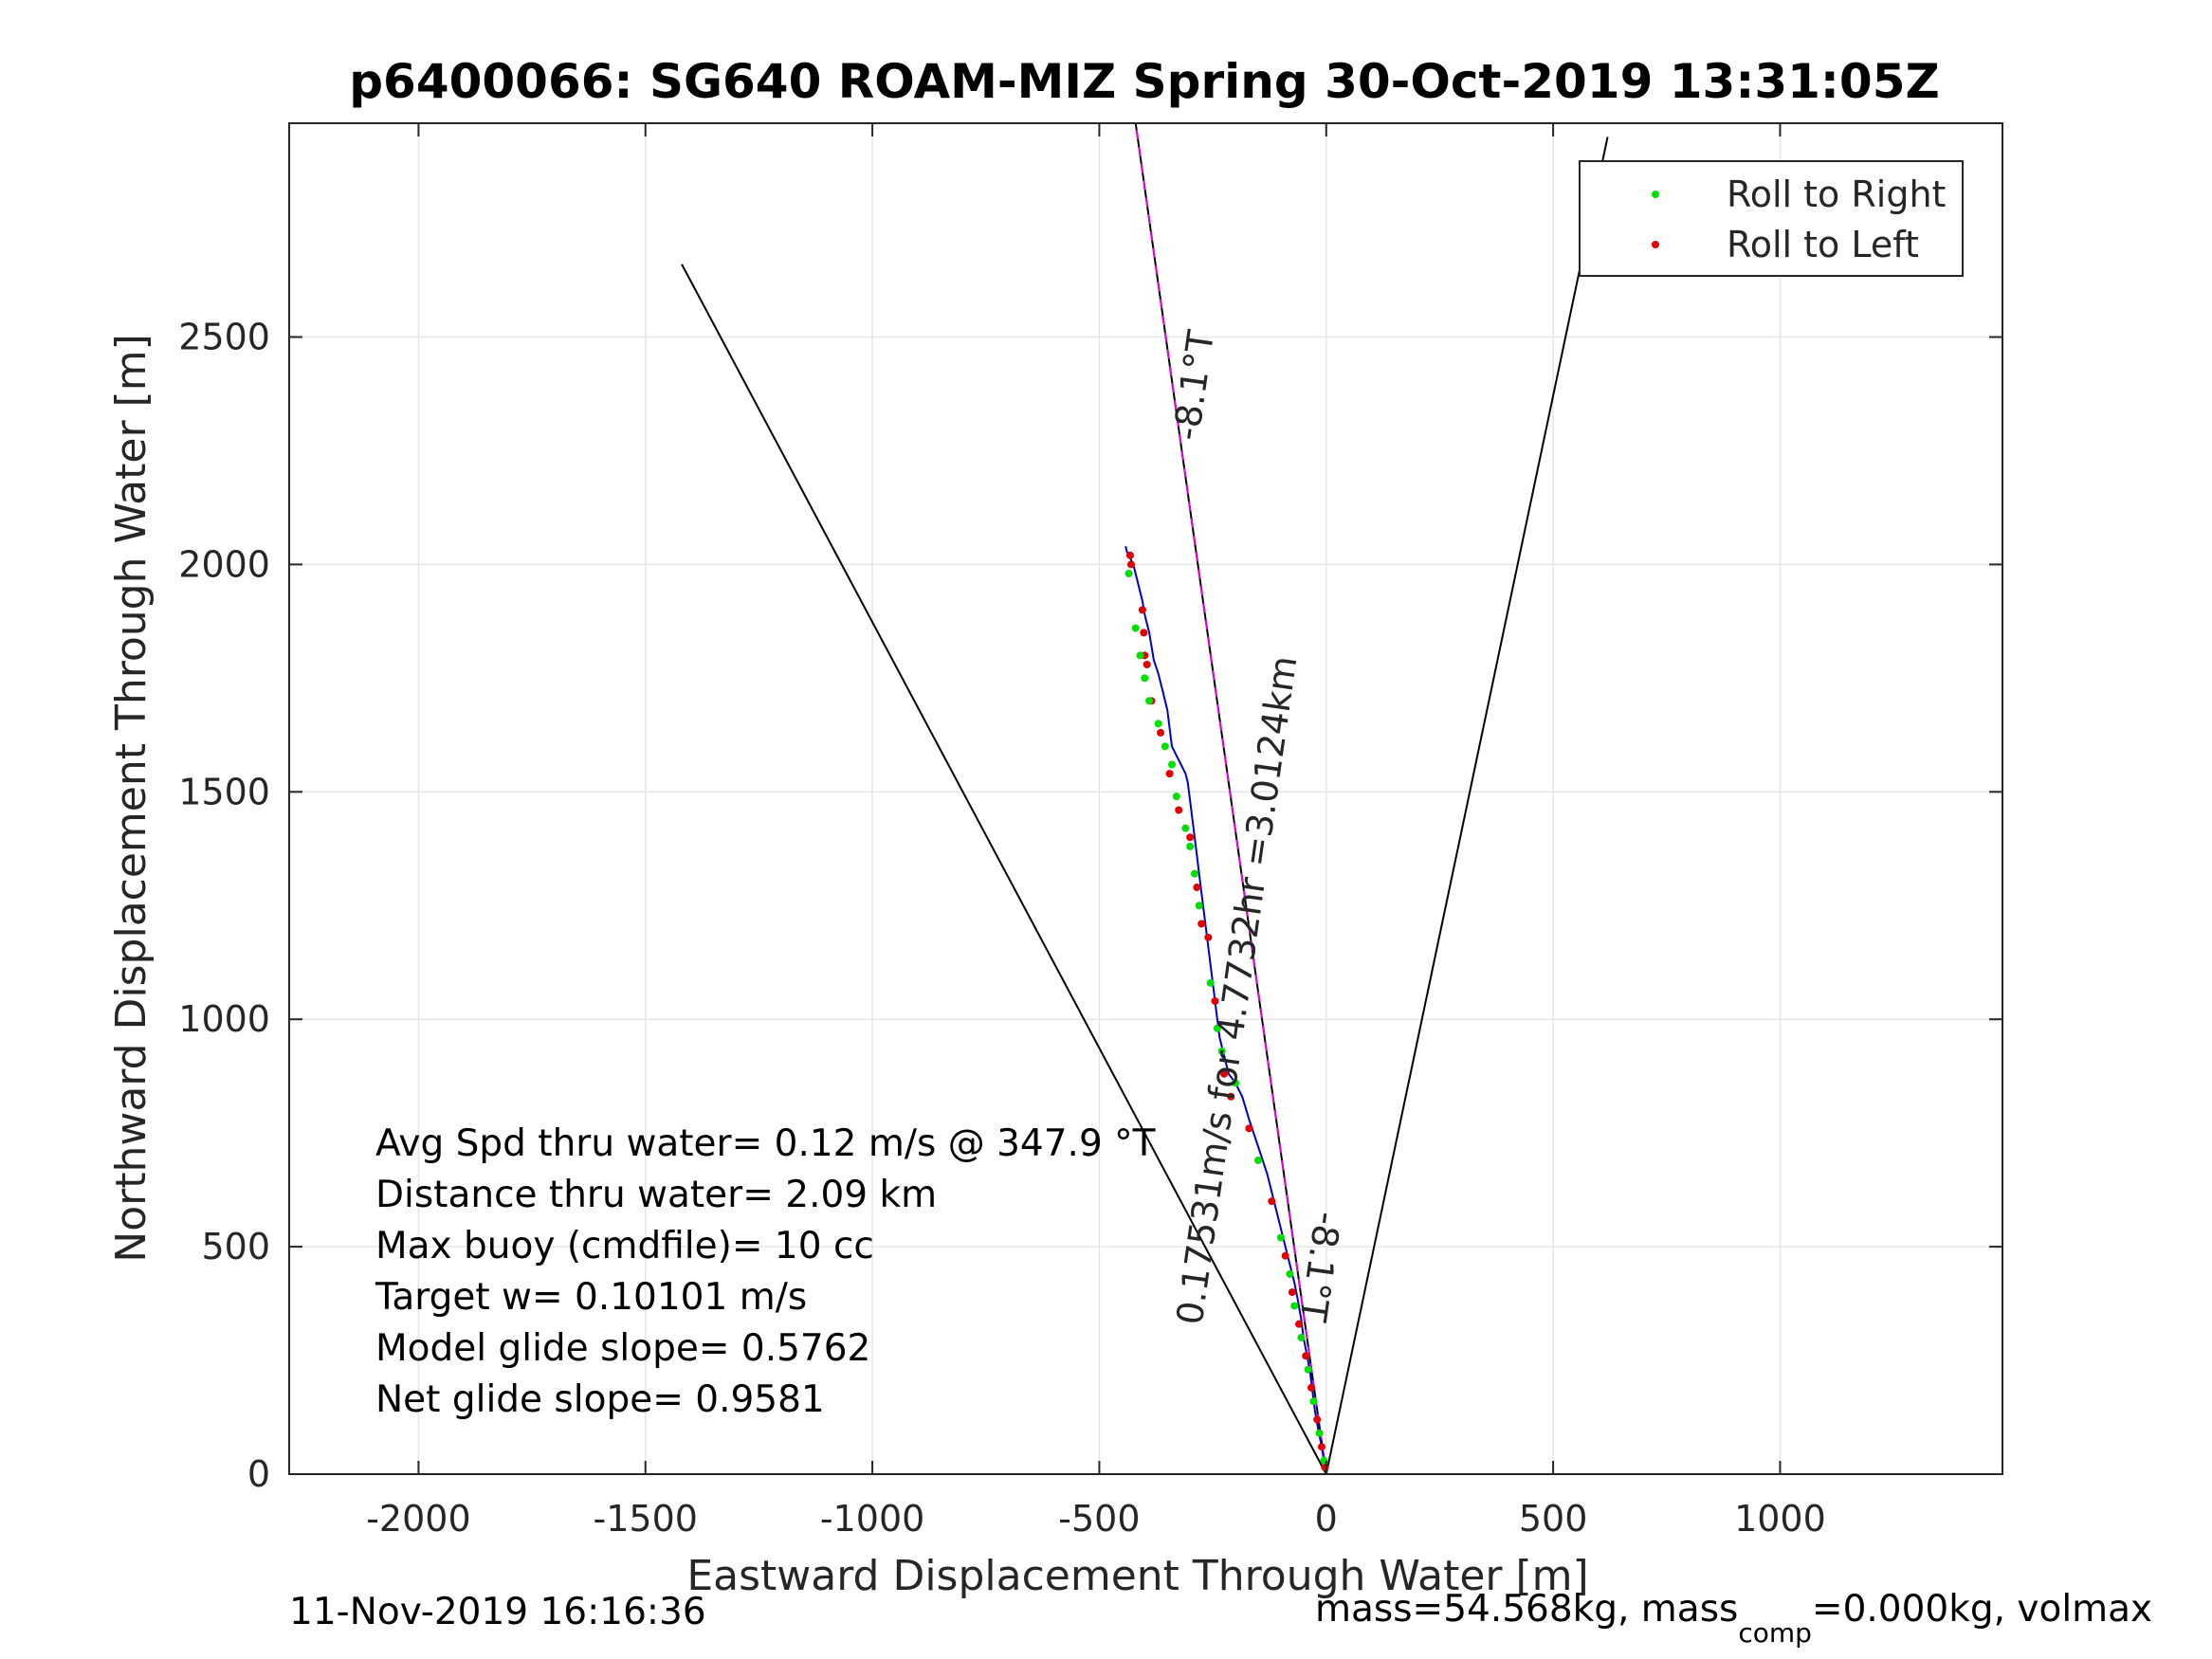 The image size is (2212, 1659). I want to click on footer-mass-text: mass=54.568kg, masscomp=0.000kg, volmax, so click(1733, 1618).